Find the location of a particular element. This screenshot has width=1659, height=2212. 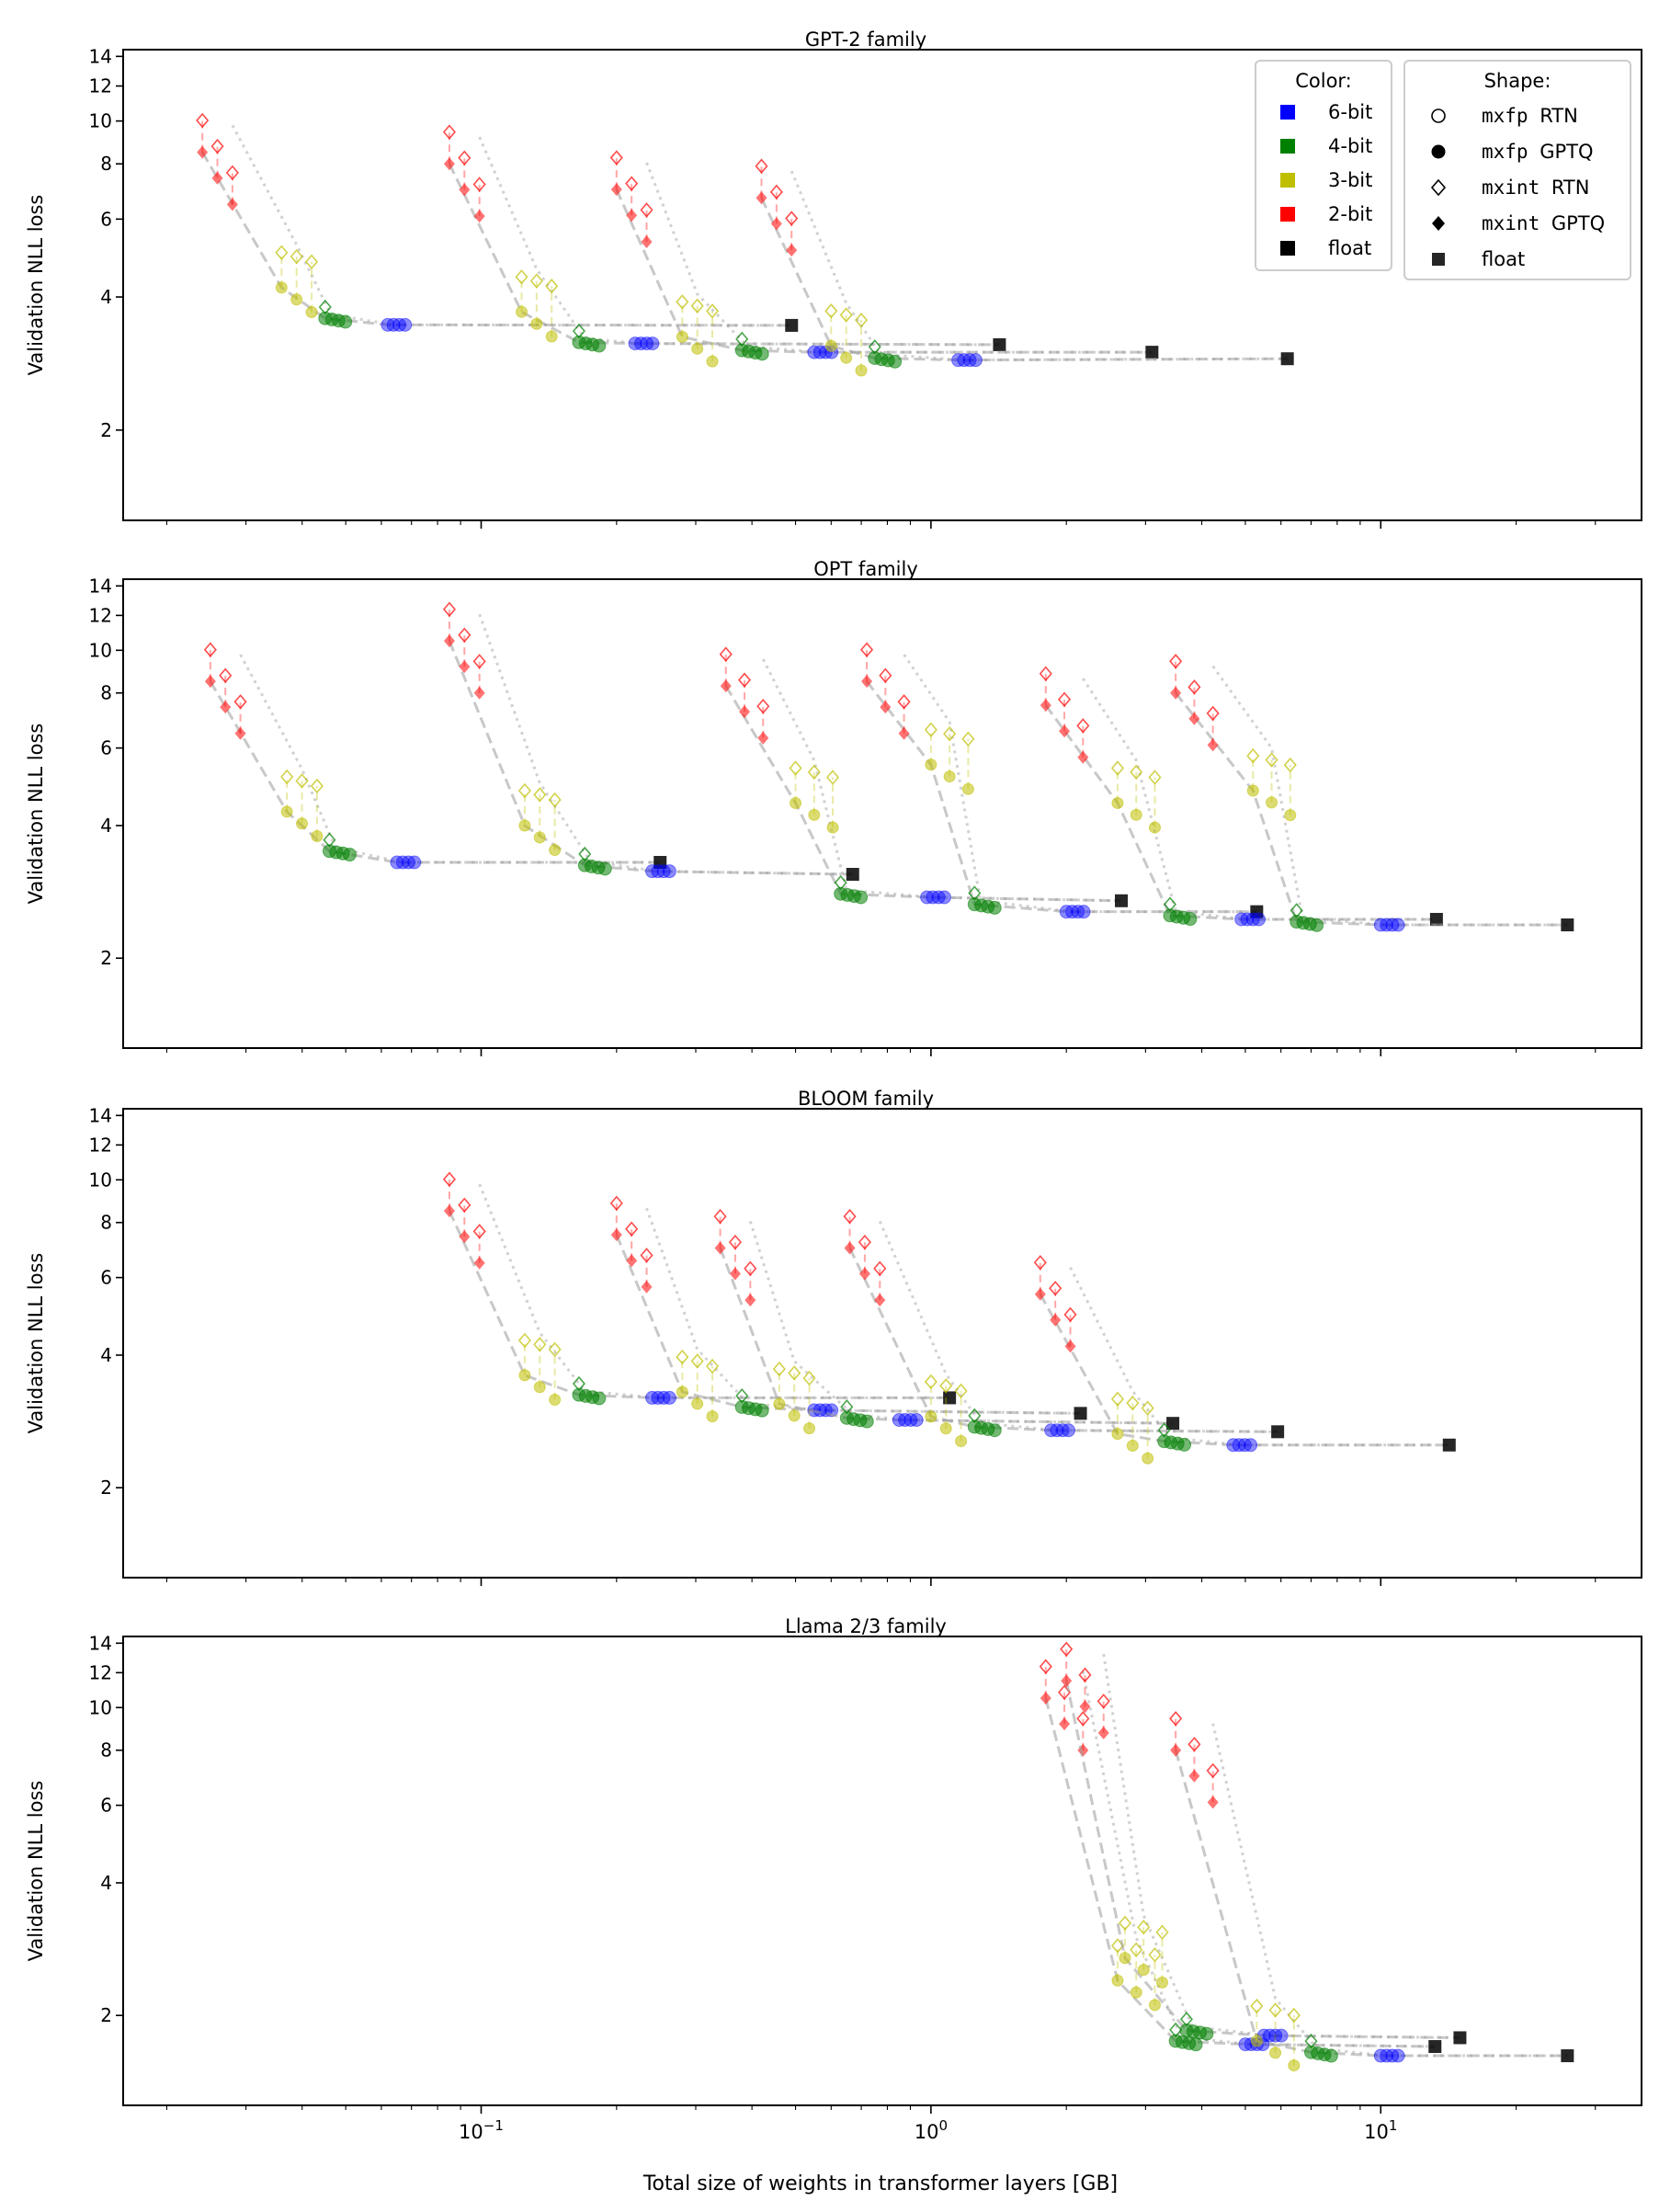

y-tick-label: 14 is located at coordinates (100, 586).